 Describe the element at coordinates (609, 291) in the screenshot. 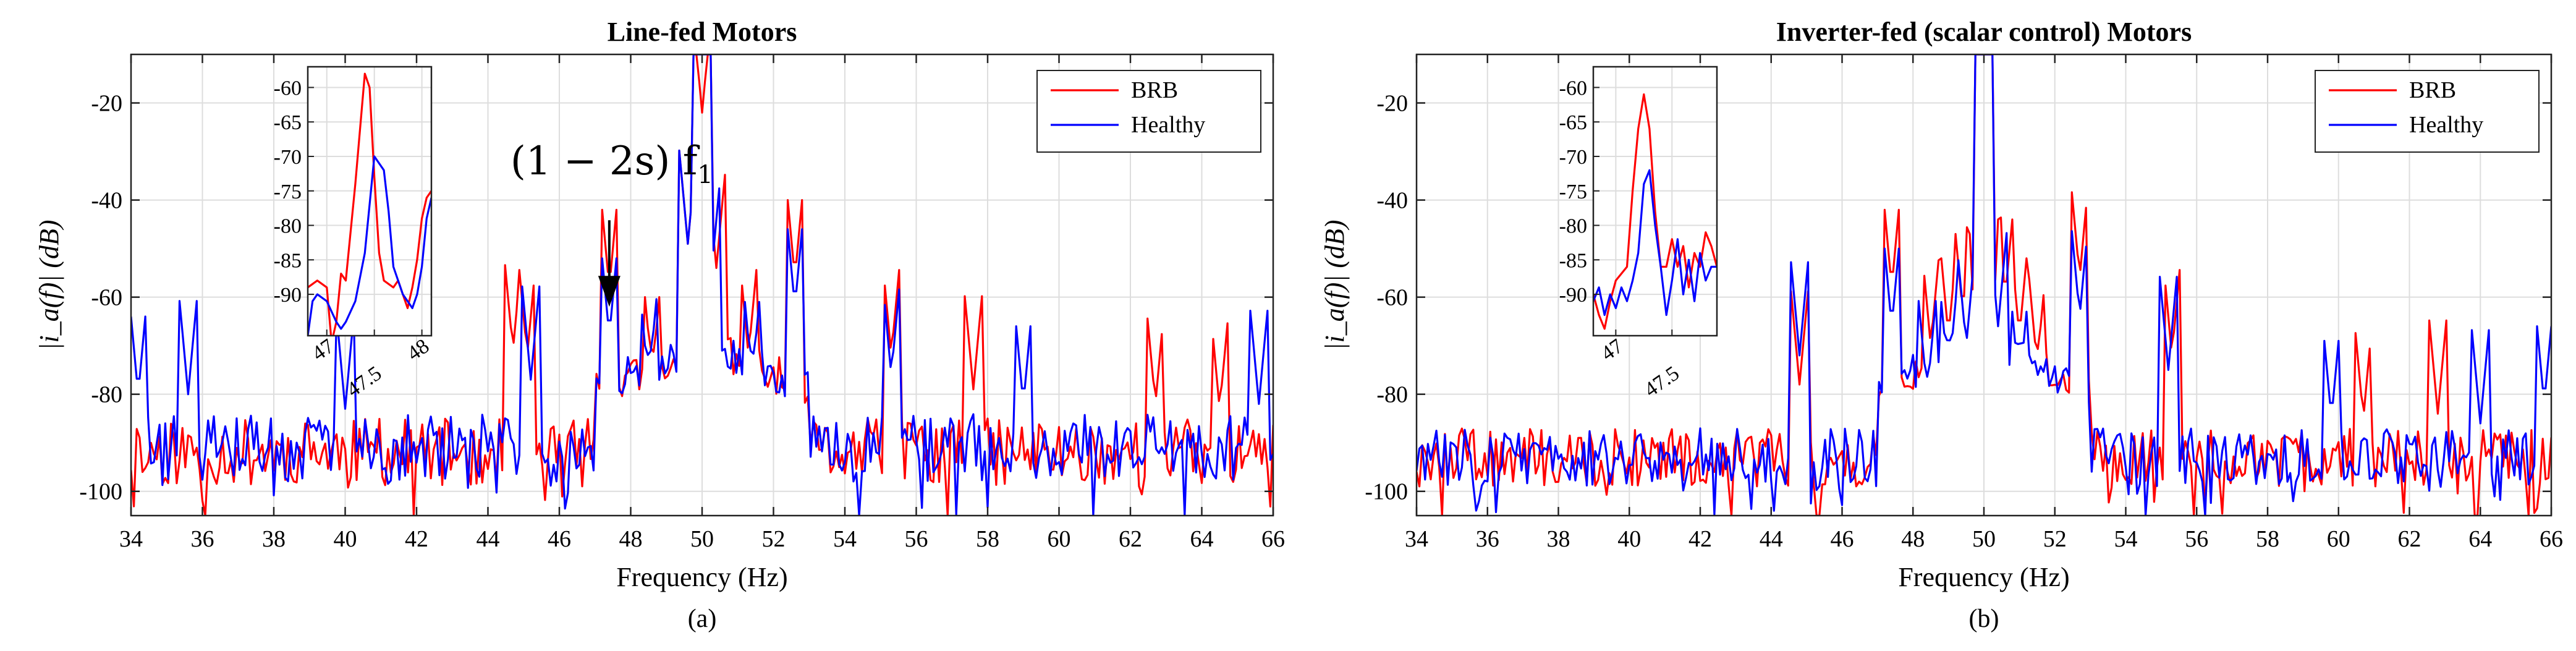

I see `annotation-arrow-head` at that location.